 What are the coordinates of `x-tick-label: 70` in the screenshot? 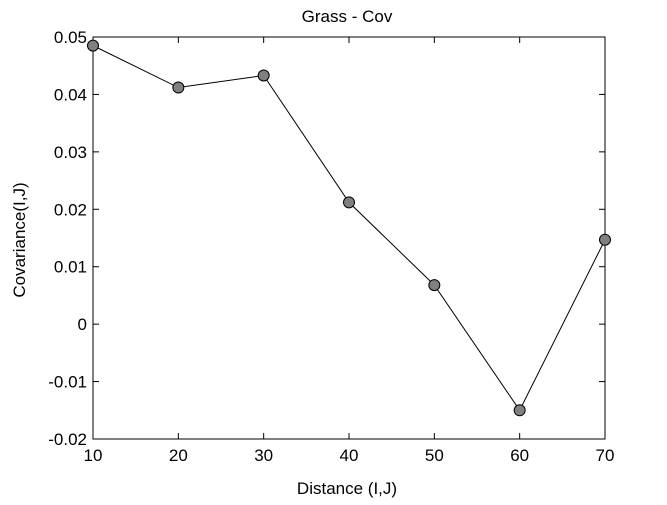 It's located at (605, 455).